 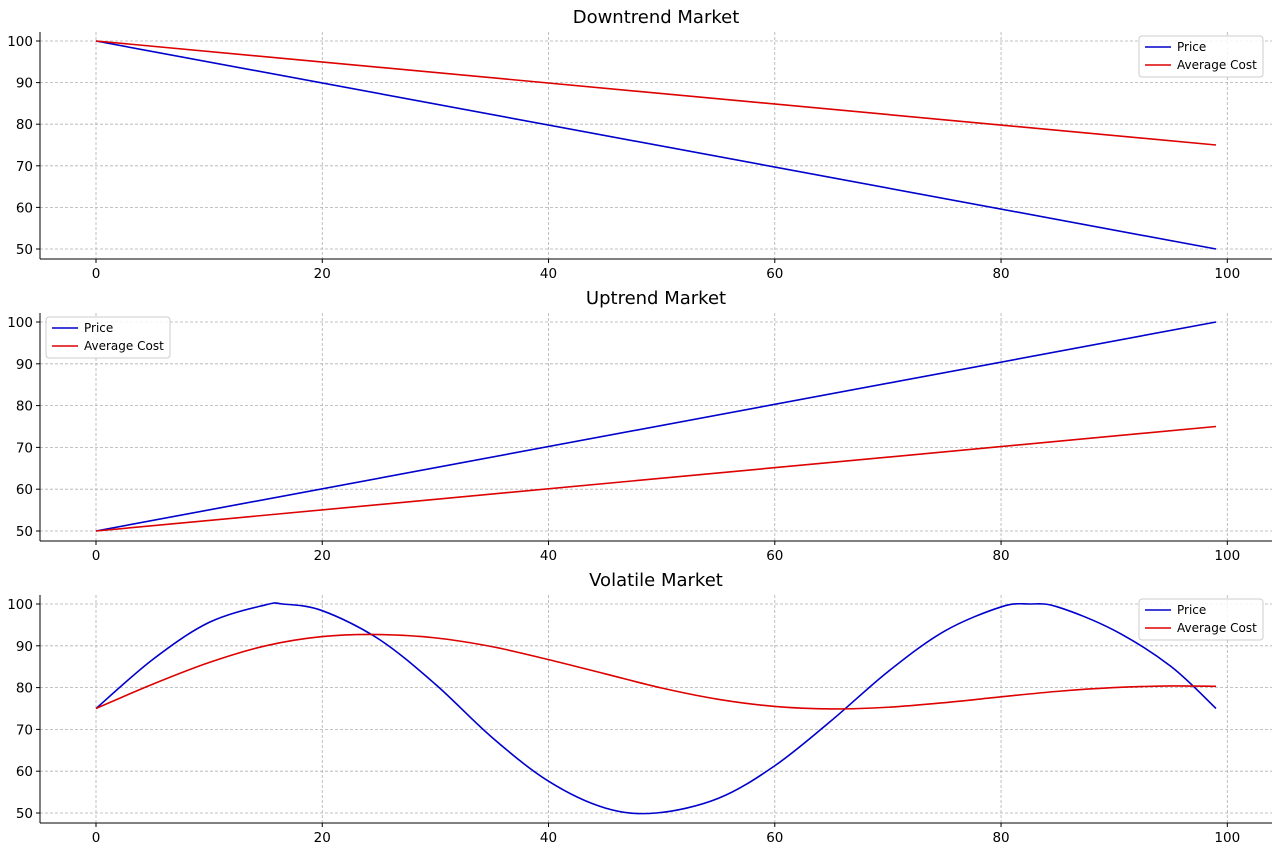 What do you see at coordinates (656, 17) in the screenshot?
I see `chart-title: Downtrend Market` at bounding box center [656, 17].